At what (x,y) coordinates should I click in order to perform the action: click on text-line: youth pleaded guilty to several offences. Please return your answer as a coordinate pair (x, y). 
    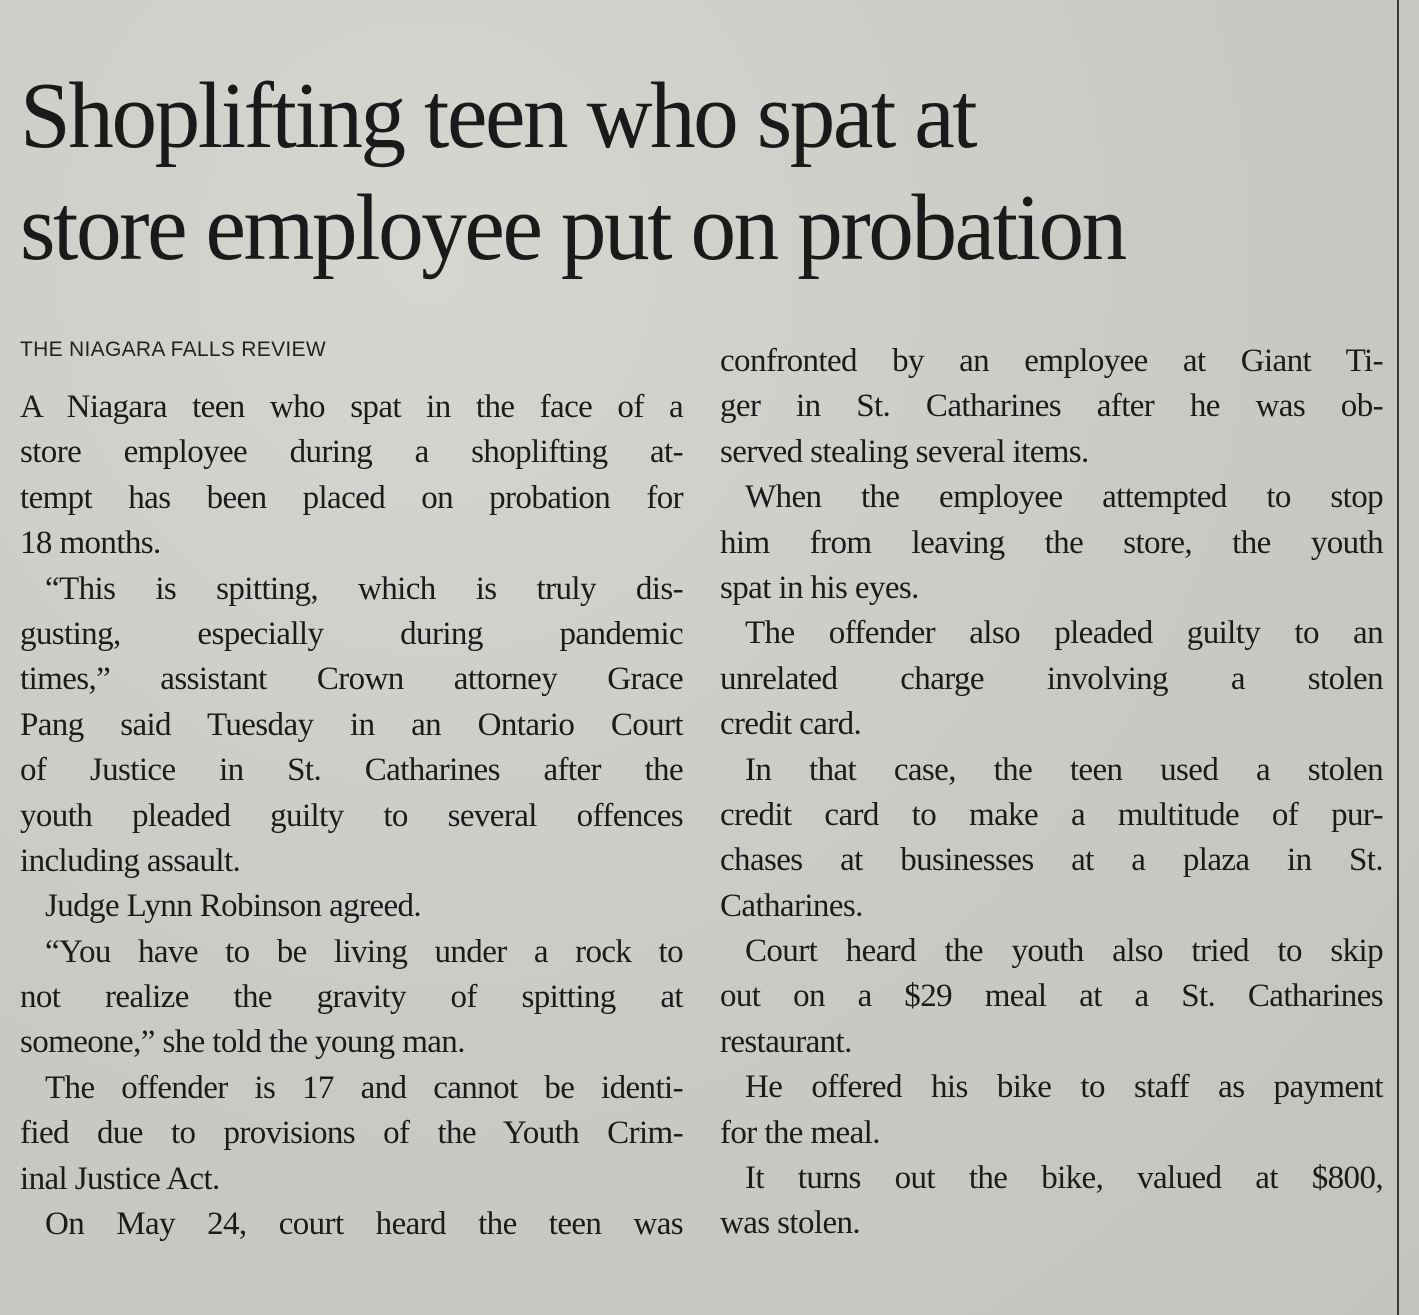
    Looking at the image, I should click on (352, 815).